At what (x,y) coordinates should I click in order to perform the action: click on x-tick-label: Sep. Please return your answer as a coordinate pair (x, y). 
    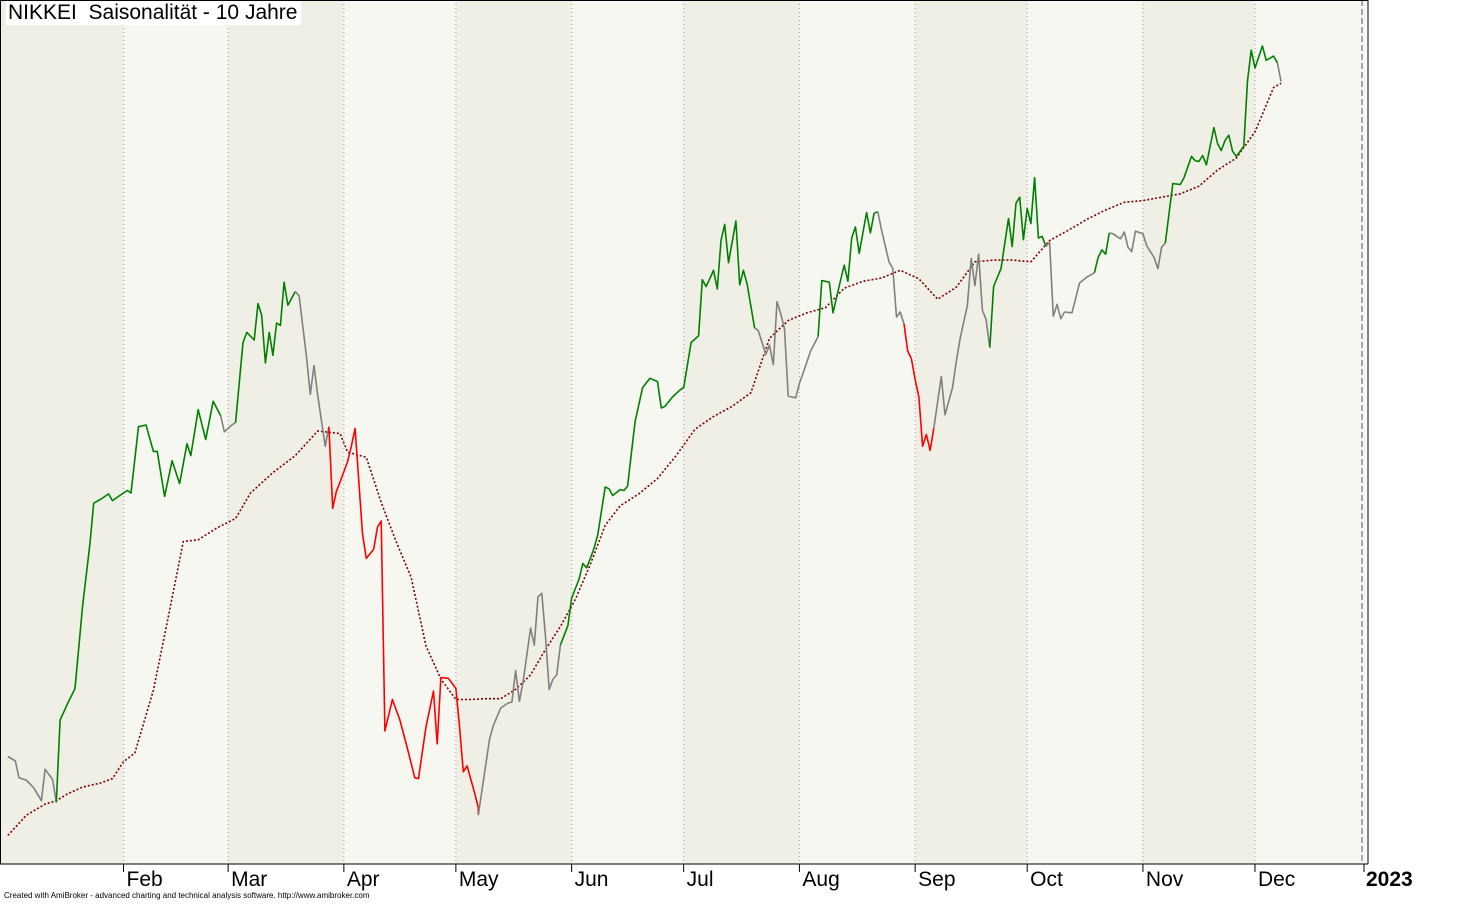
    Looking at the image, I should click on (936, 879).